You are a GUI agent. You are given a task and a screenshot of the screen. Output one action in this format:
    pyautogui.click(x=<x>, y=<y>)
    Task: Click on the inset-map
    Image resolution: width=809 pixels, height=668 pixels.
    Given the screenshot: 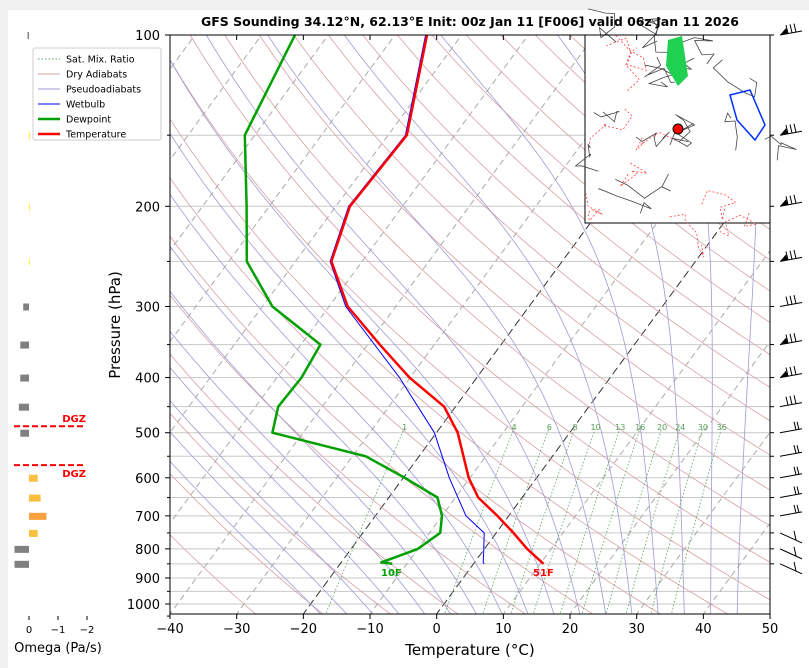 What is the action you would take?
    pyautogui.click(x=685, y=133)
    